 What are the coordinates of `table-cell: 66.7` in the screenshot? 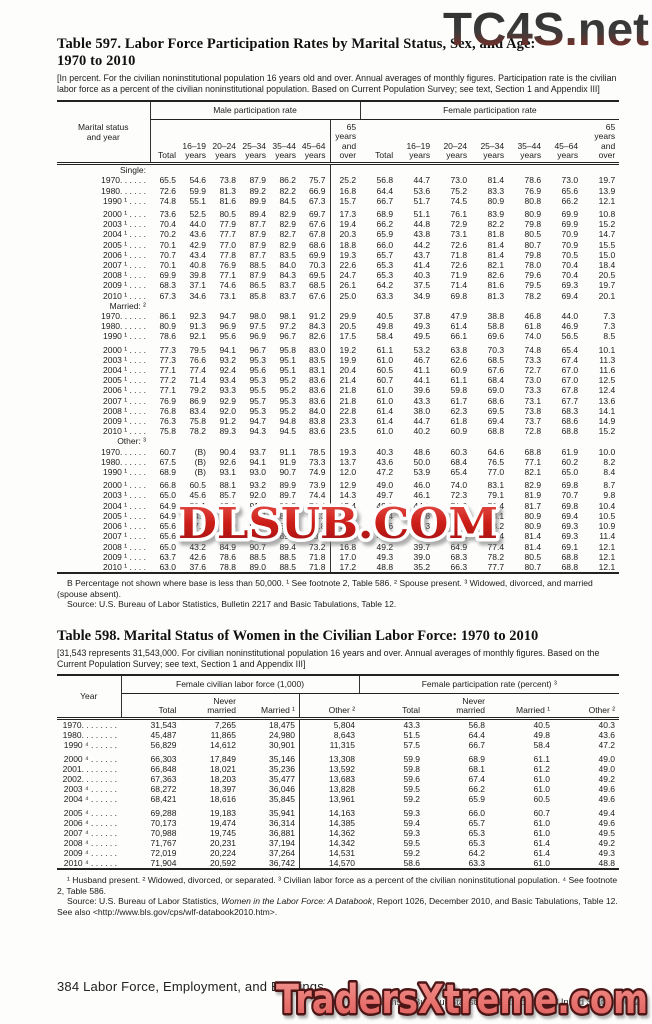 It's located at (385, 200).